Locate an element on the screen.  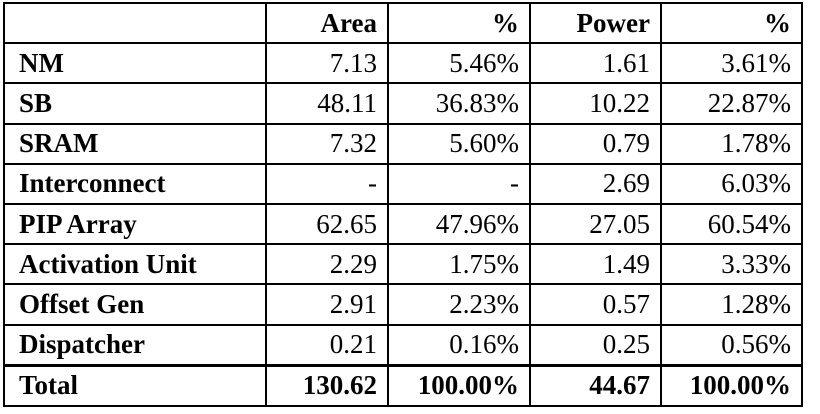
area-value: 48.11 is located at coordinates (327, 103).